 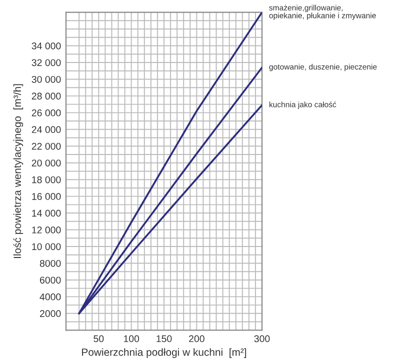 What do you see at coordinates (46, 112) in the screenshot?
I see `y-tick-label: 26 000` at bounding box center [46, 112].